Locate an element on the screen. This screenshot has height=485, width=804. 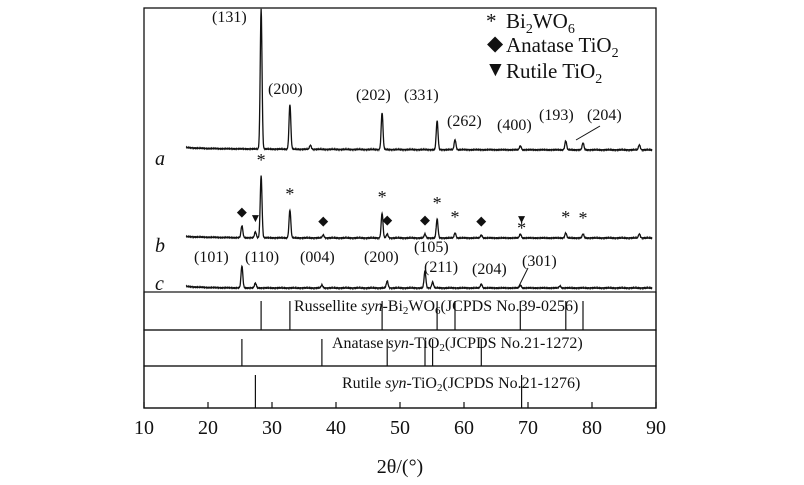
x-tick-label-30: 30 is located at coordinates (272, 428).